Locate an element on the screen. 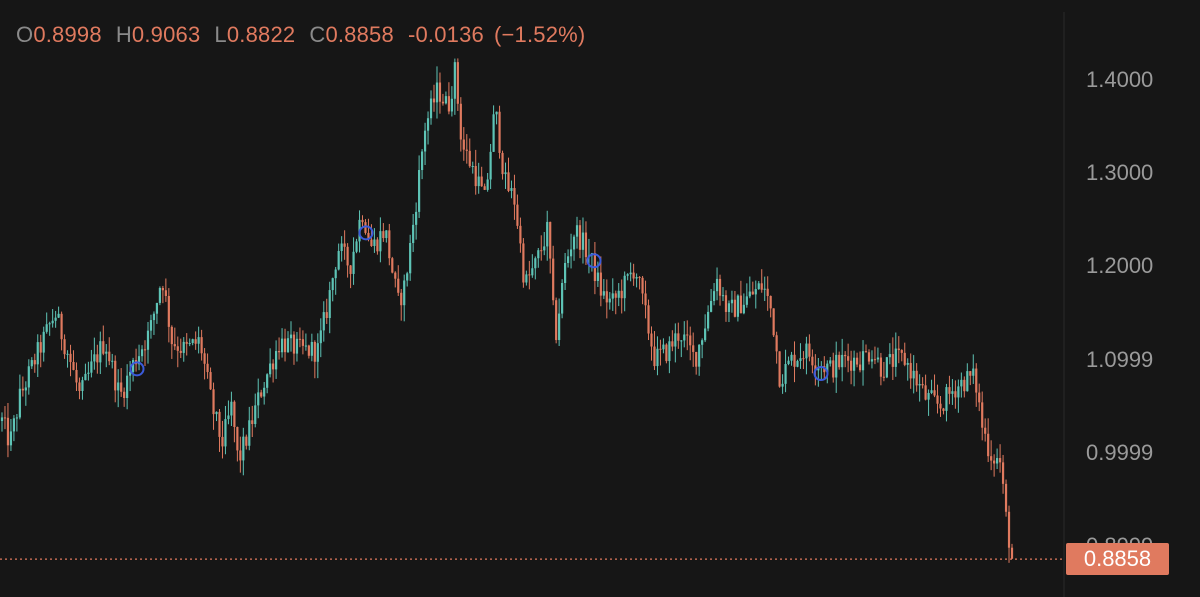  price-axis-tick: 1.4000 is located at coordinates (1120, 79).